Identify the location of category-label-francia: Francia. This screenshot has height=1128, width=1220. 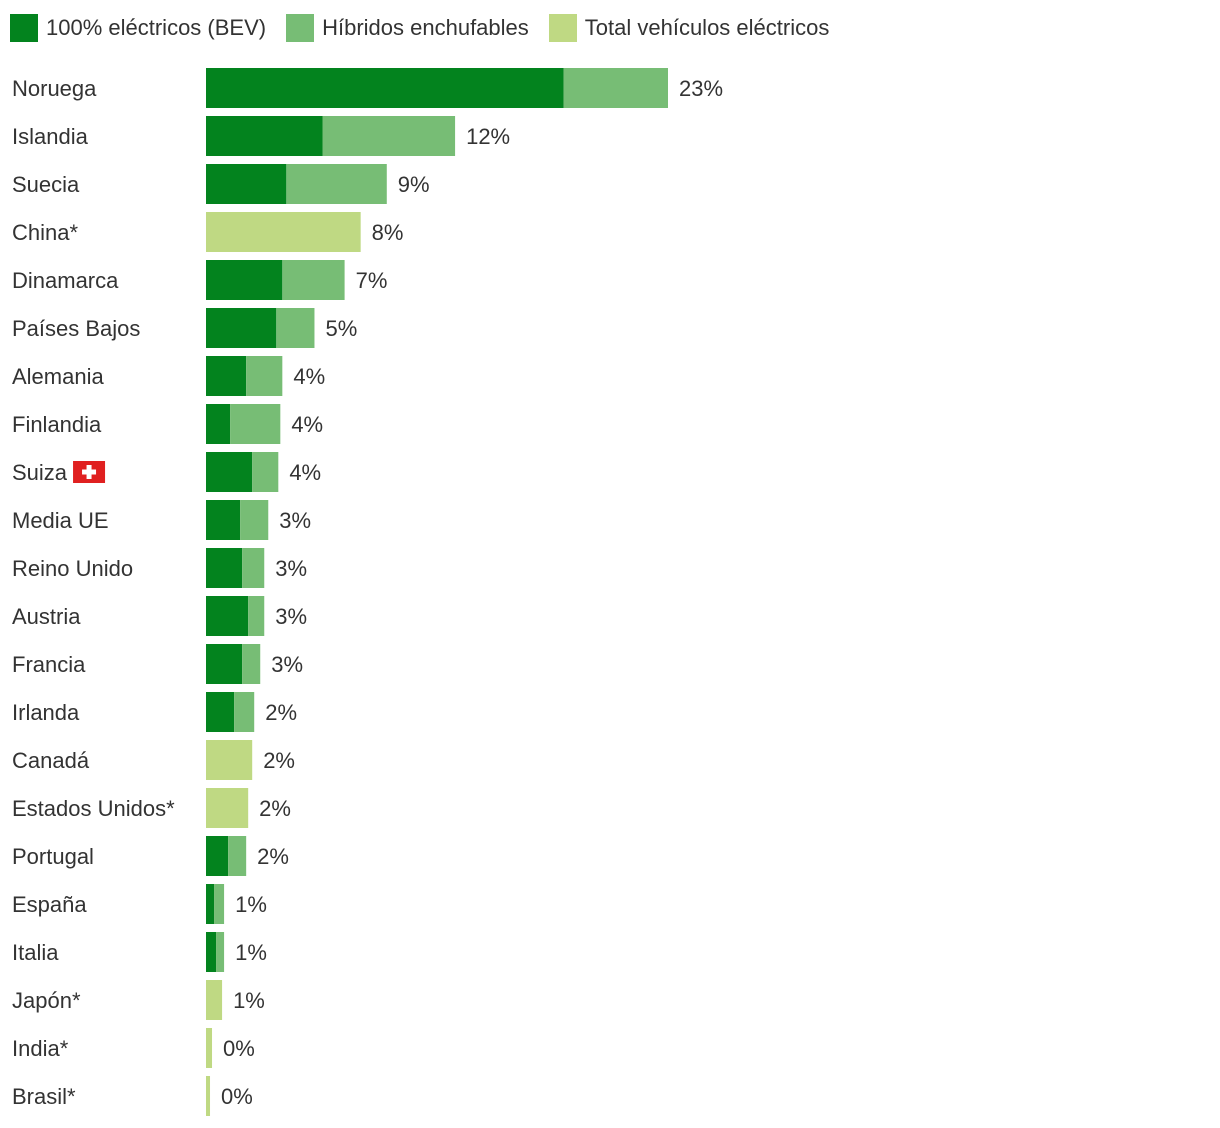
(49, 664).